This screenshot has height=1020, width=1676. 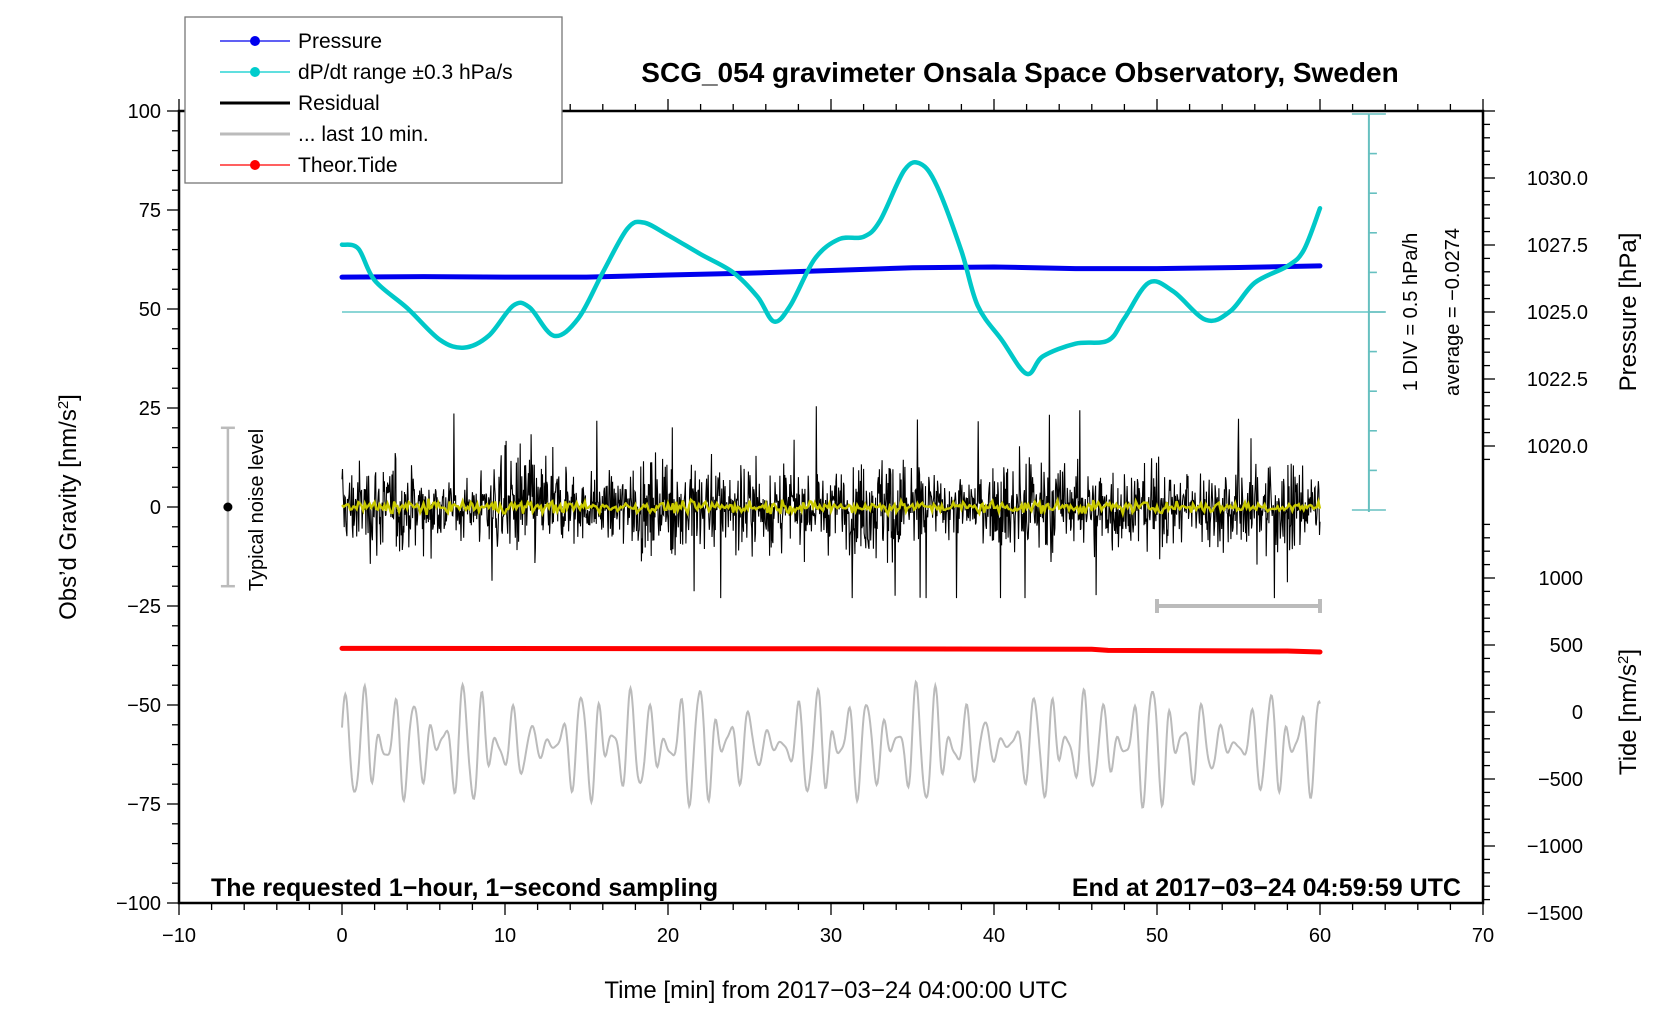 I want to click on pressure-tick-label: 1020.0, so click(x=1557, y=447).